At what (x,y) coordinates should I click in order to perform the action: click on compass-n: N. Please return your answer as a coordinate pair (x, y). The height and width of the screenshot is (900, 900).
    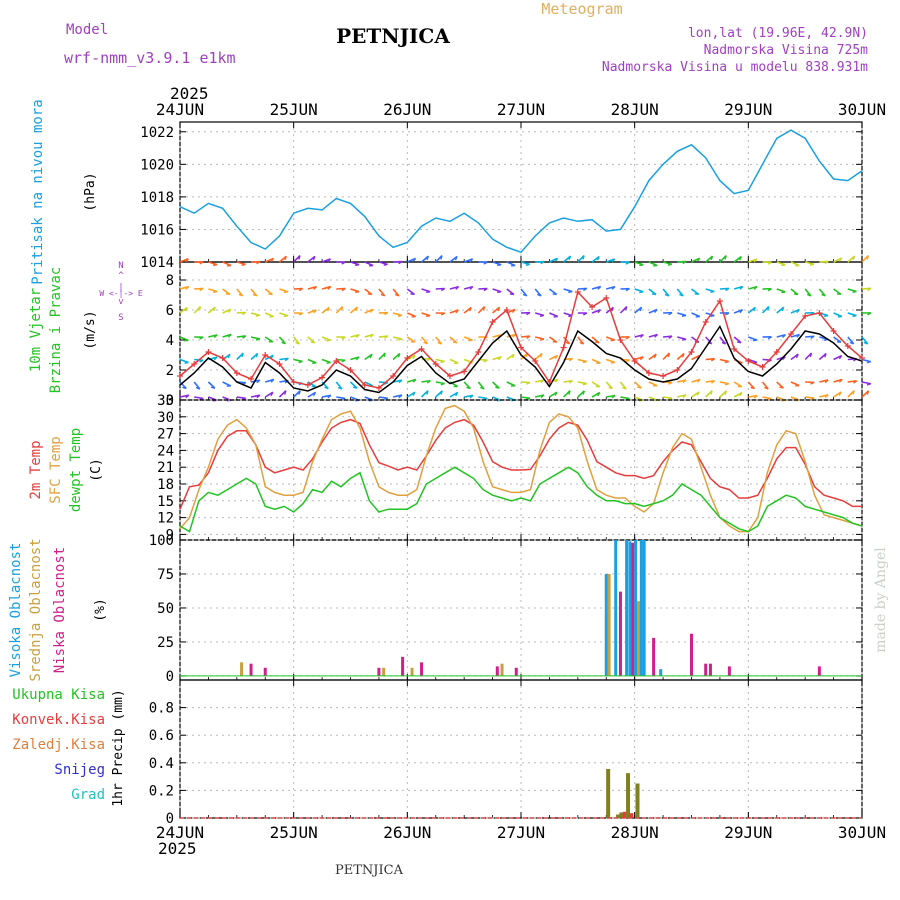
    Looking at the image, I should click on (120, 266).